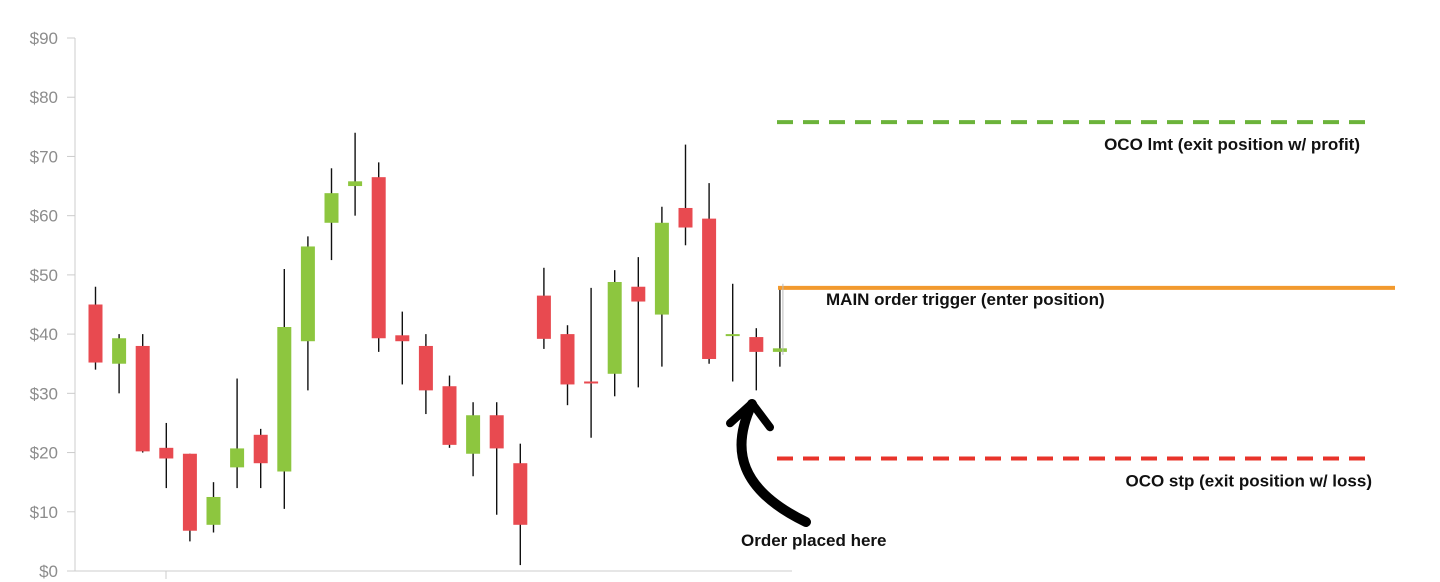 The width and height of the screenshot is (1440, 582). Describe the element at coordinates (44, 334) in the screenshot. I see `y-tick-label: $40` at that location.